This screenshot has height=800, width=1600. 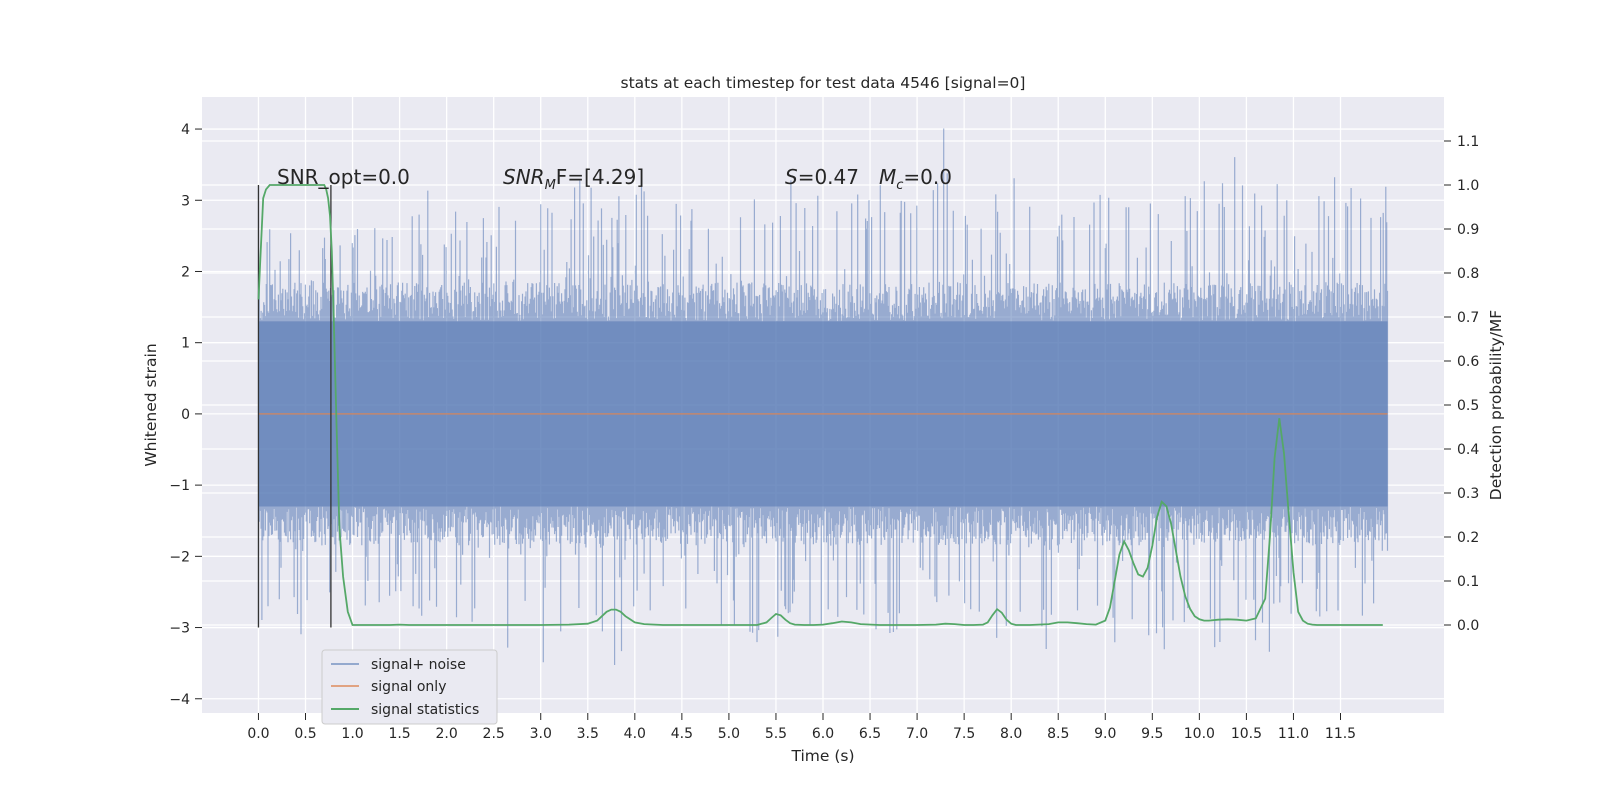 What do you see at coordinates (1105, 734) in the screenshot?
I see `x-tick-label-18: 9.0` at bounding box center [1105, 734].